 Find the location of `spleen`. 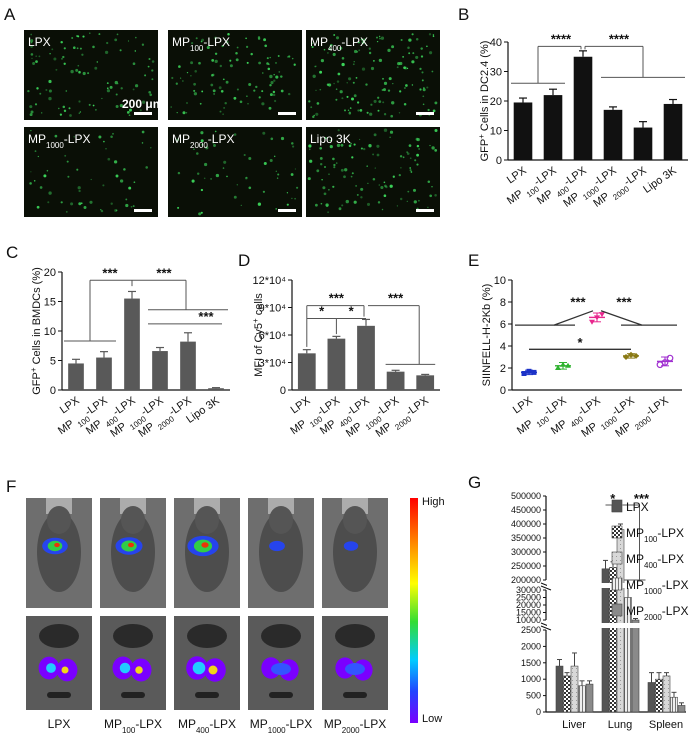

spleen is located at coordinates (355, 695).